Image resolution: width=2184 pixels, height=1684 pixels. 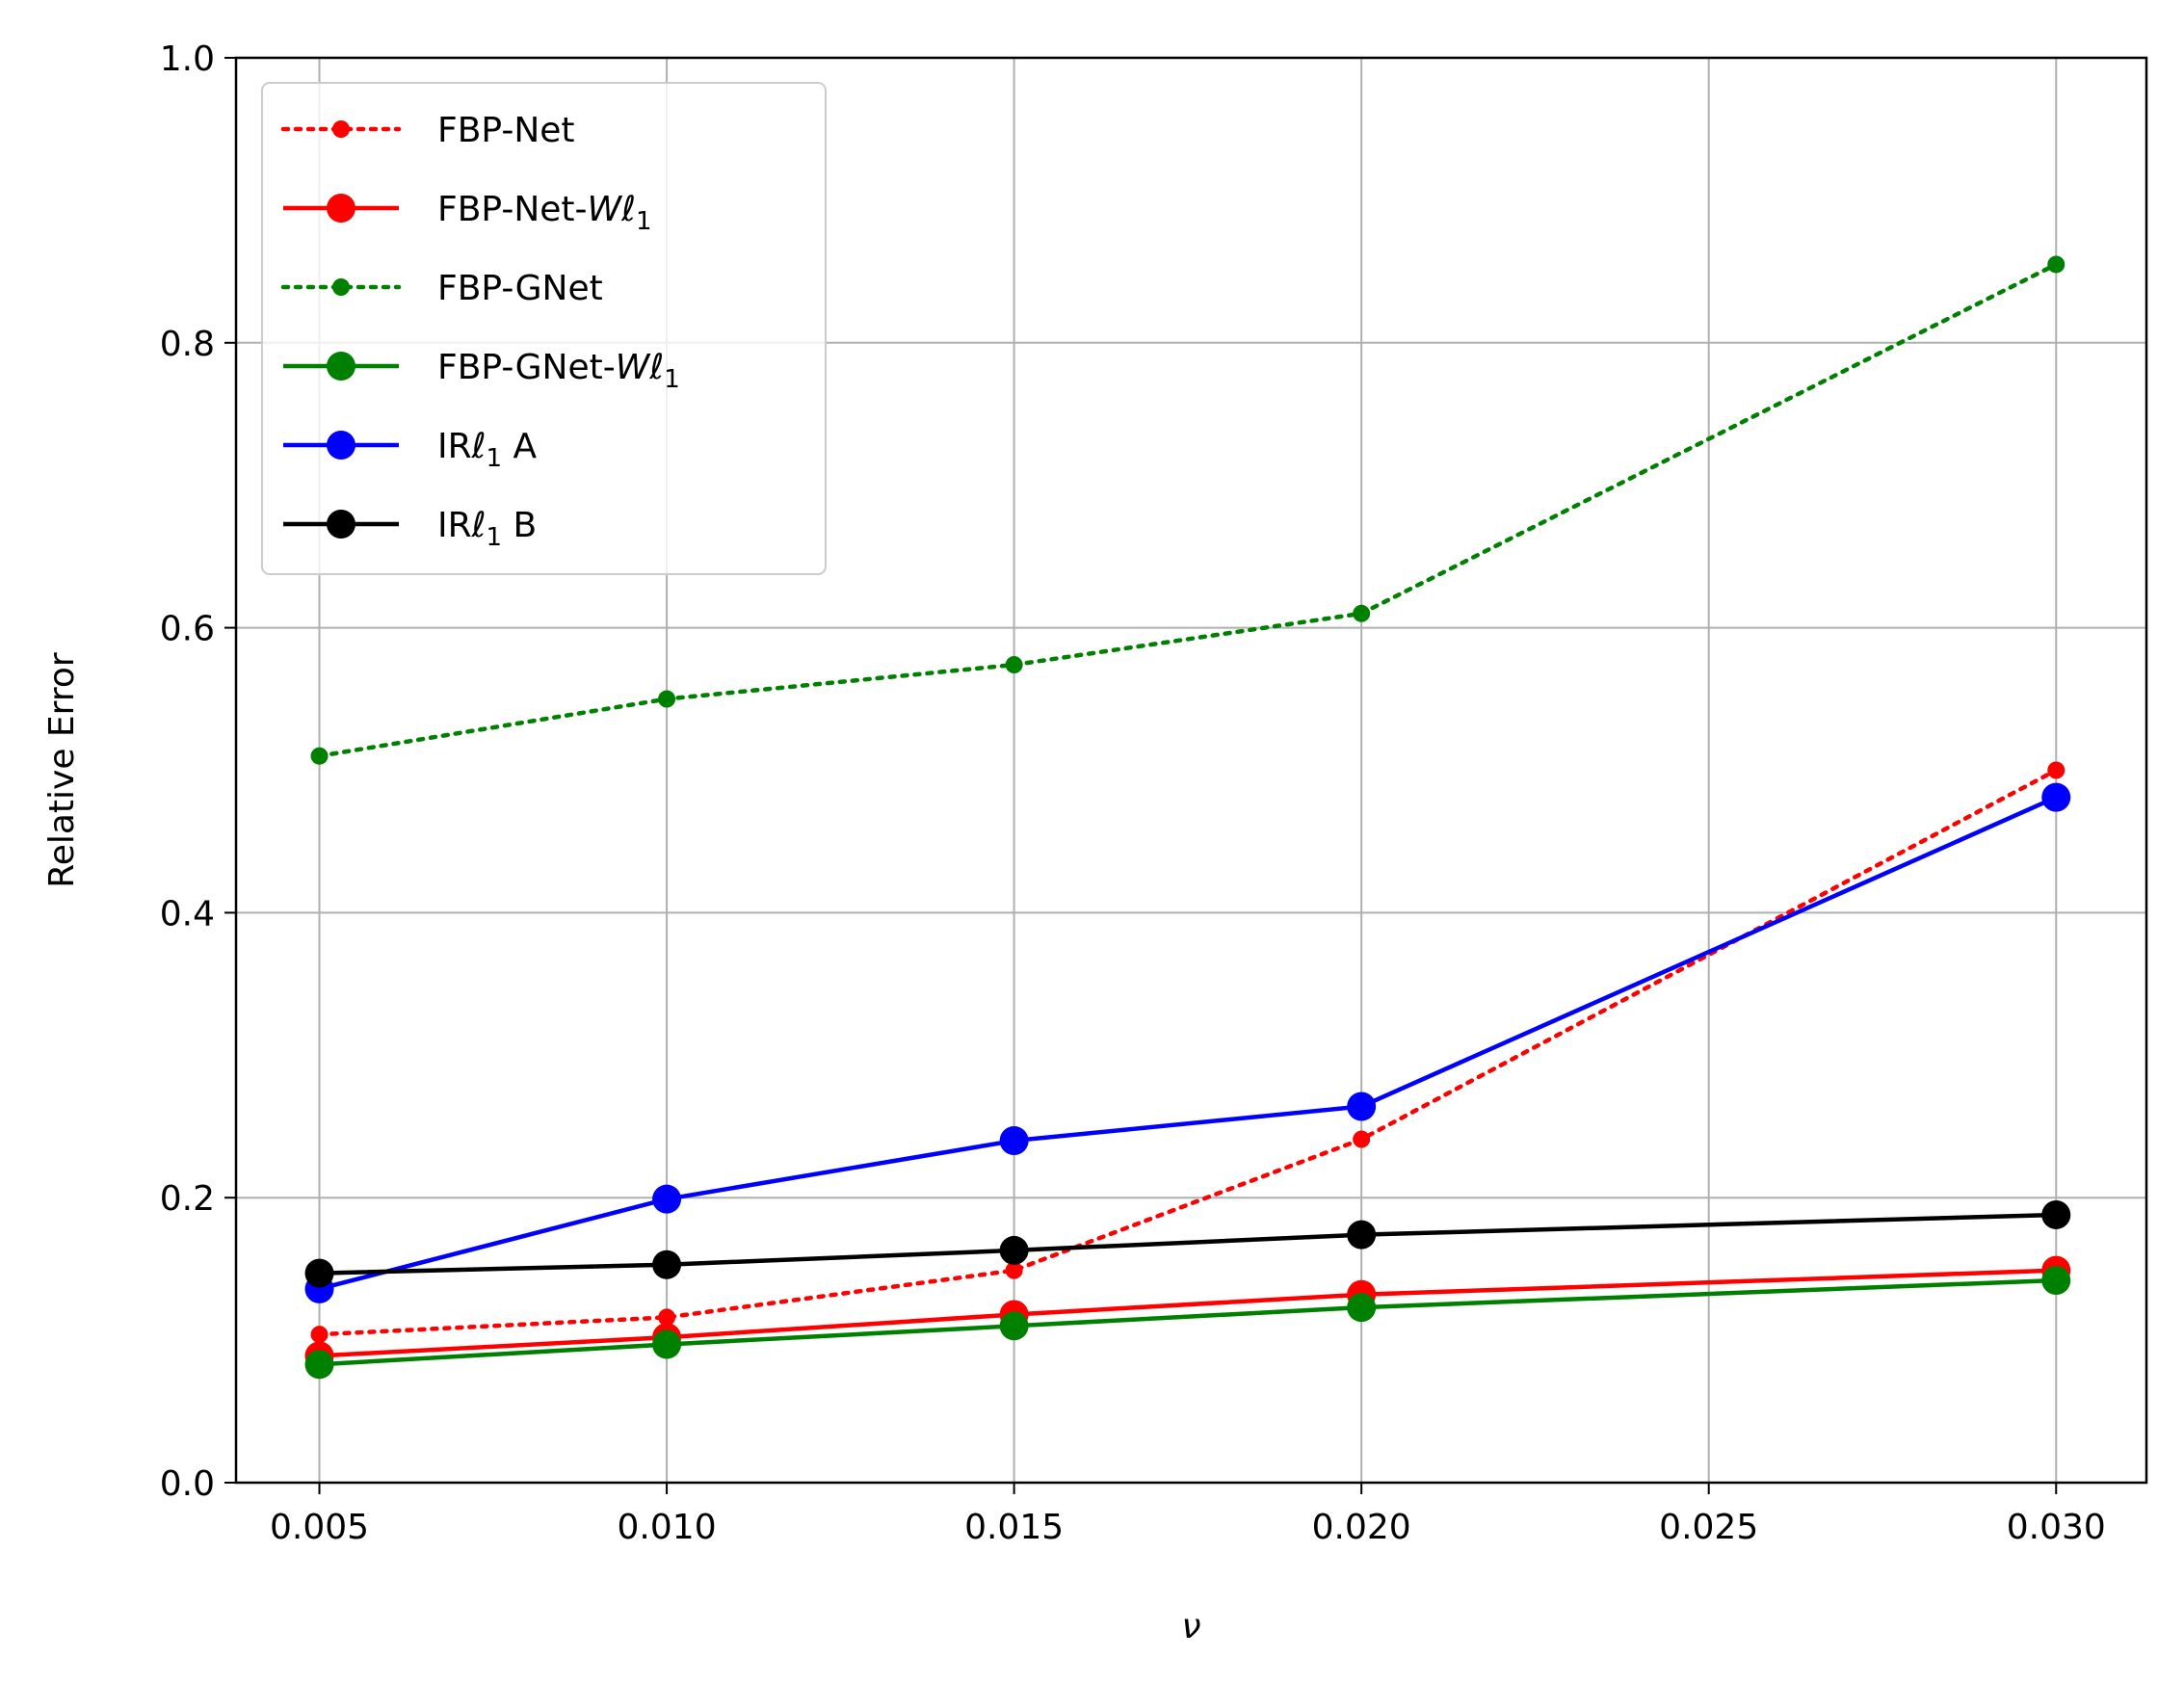 What do you see at coordinates (188, 1484) in the screenshot?
I see `y-tick-label: 0.0` at bounding box center [188, 1484].